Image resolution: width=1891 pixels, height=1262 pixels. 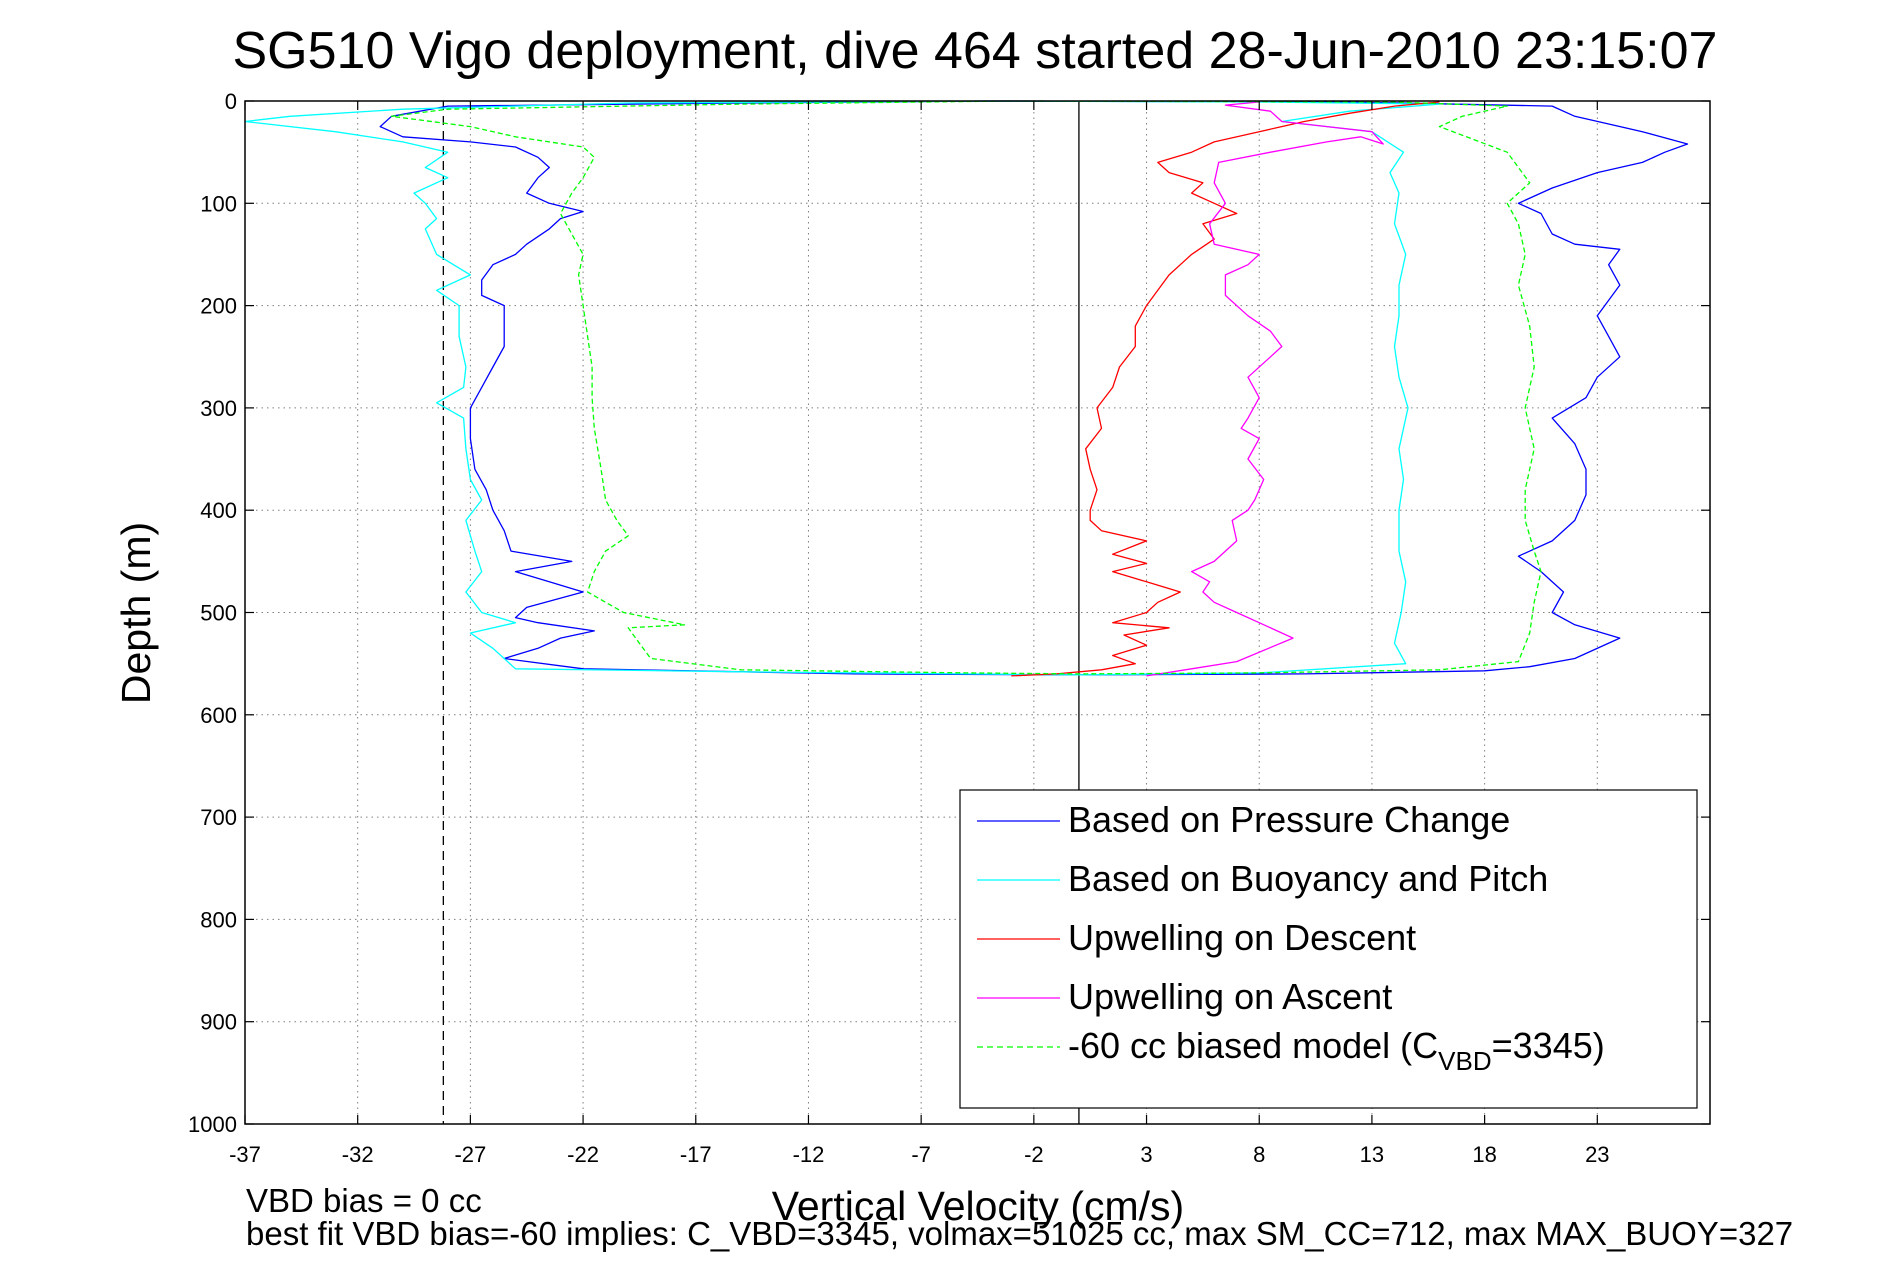 What do you see at coordinates (231, 101) in the screenshot?
I see `y-tick-label: 0` at bounding box center [231, 101].